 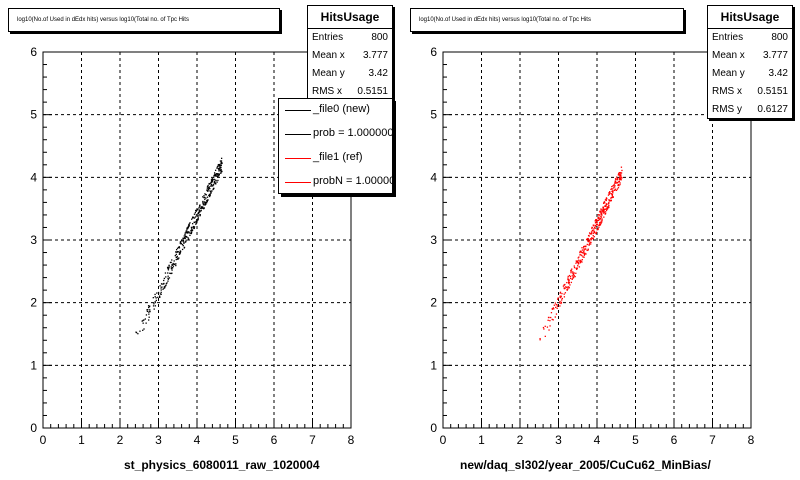 I want to click on stats-row: Mean x 3.777, so click(x=750, y=56).